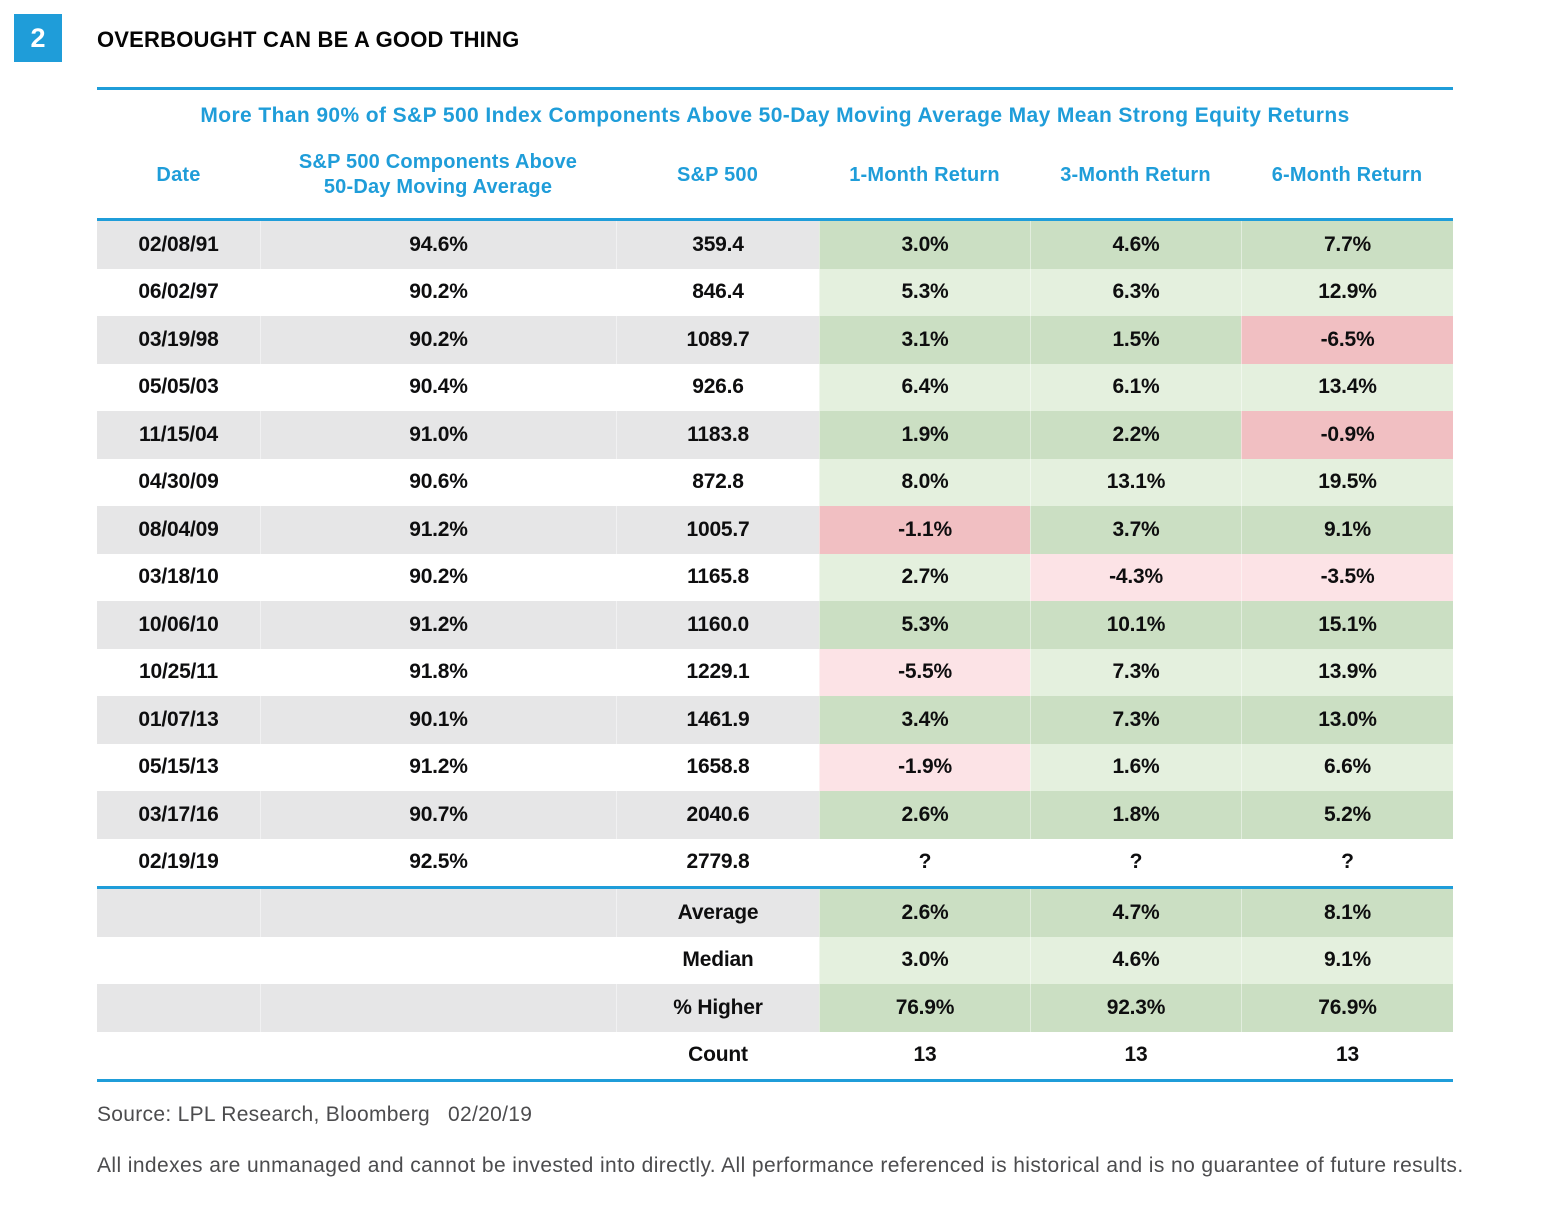 This screenshot has height=1232, width=1542. I want to click on summary-row: Average 2.6% 4.7% 8.1%, so click(775, 913).